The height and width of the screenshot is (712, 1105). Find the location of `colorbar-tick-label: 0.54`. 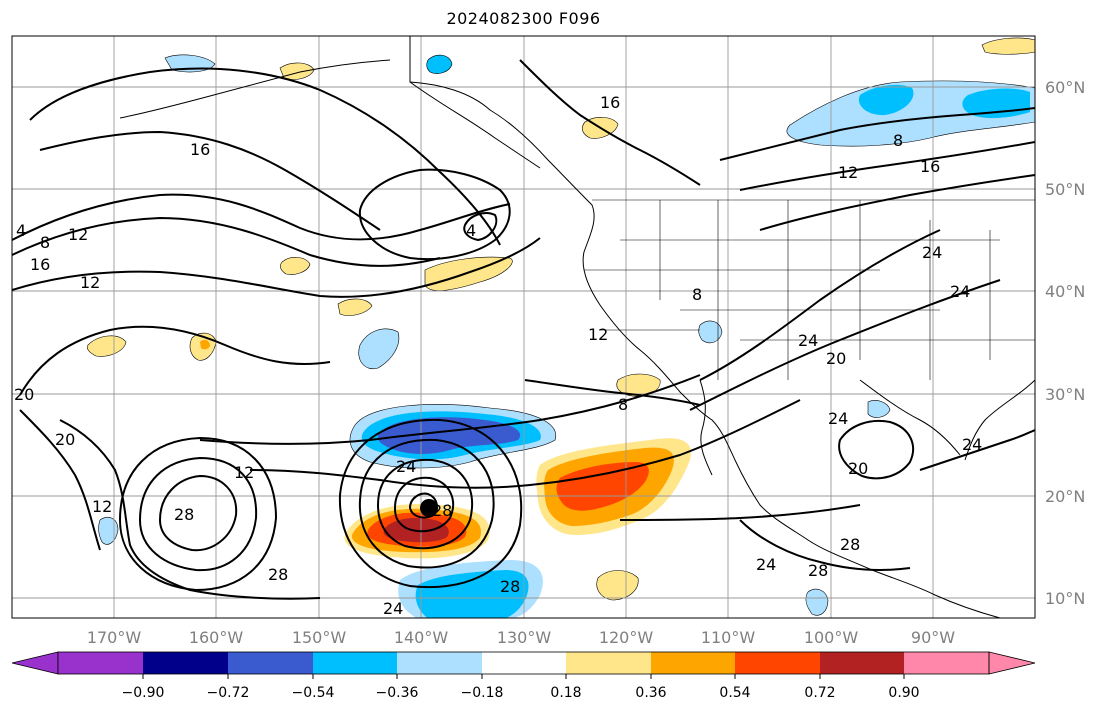

colorbar-tick-label: 0.54 is located at coordinates (734, 693).